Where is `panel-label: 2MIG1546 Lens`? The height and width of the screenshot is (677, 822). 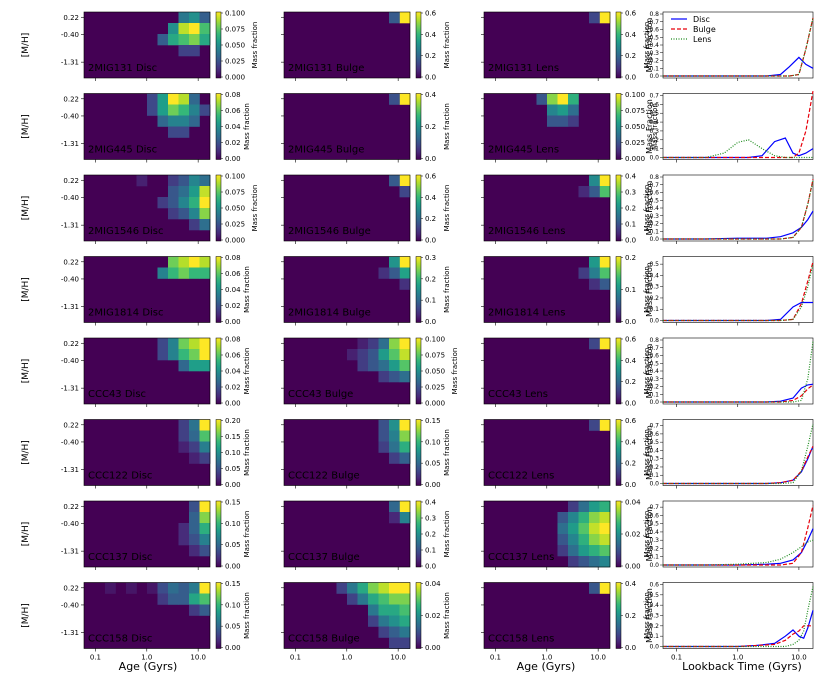 panel-label: 2MIG1546 Lens is located at coordinates (526, 231).